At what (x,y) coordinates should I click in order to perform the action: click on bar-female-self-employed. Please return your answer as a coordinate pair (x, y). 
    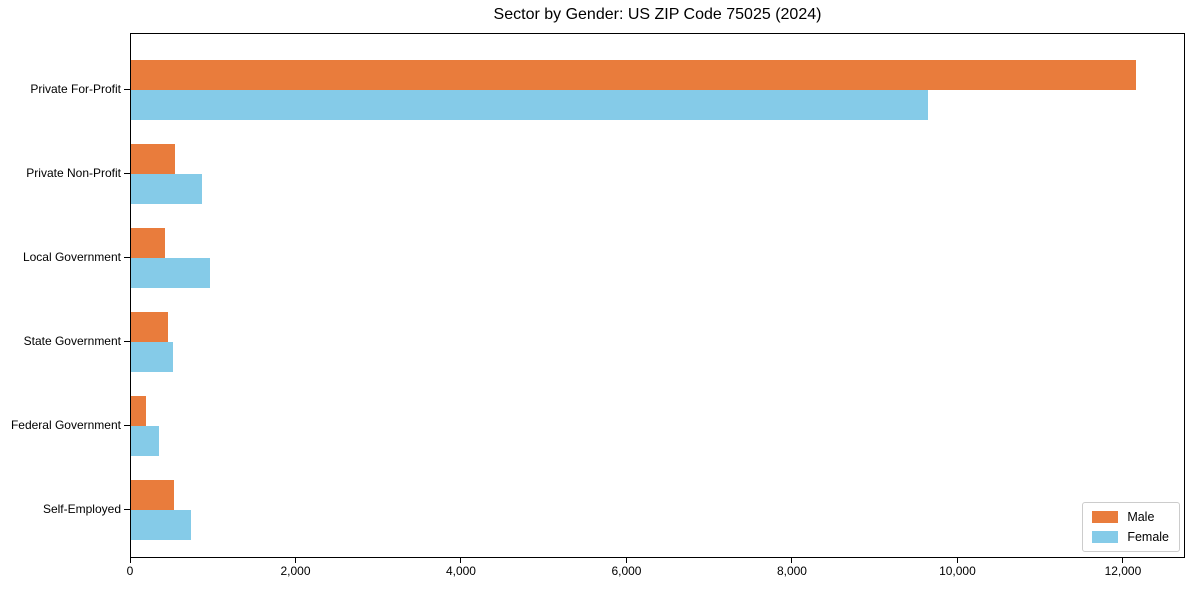
    Looking at the image, I should click on (161, 524).